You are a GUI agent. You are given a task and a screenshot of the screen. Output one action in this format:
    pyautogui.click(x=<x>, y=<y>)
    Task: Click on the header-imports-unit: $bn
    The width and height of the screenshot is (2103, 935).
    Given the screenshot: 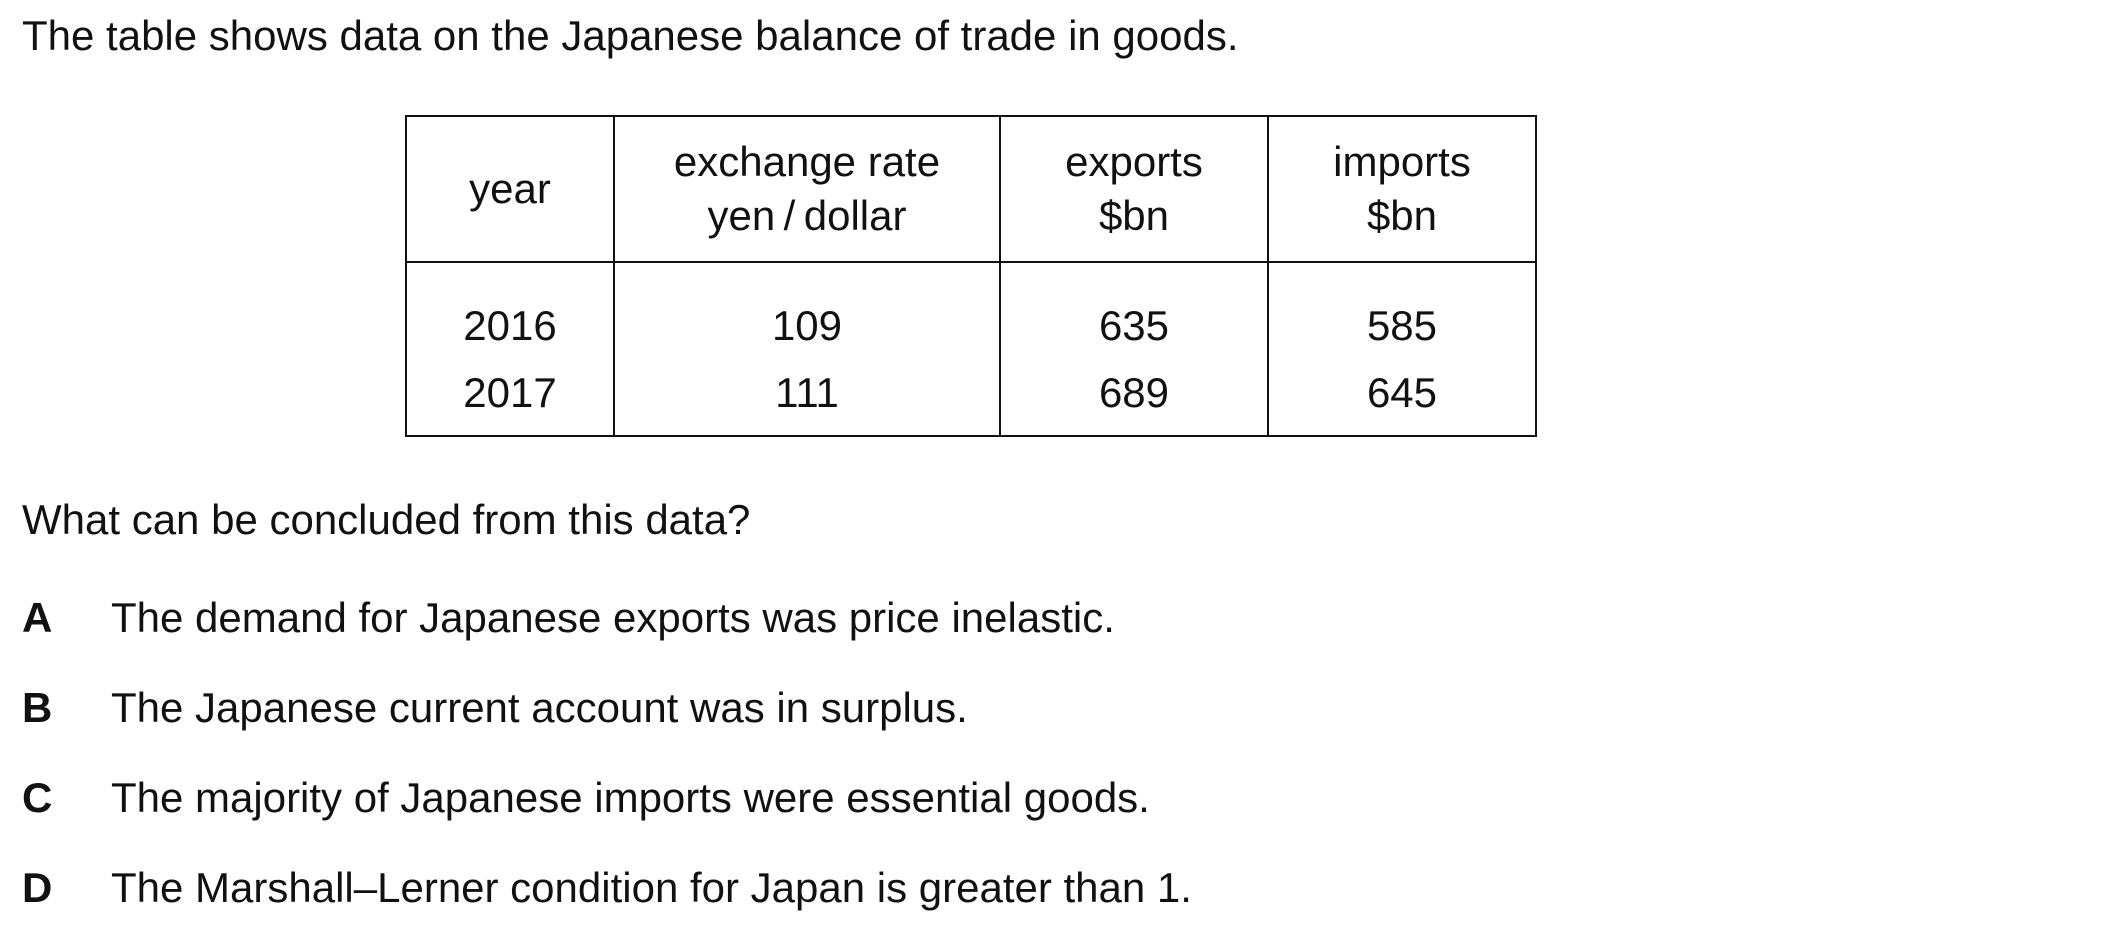 What is the action you would take?
    pyautogui.click(x=1402, y=215)
    